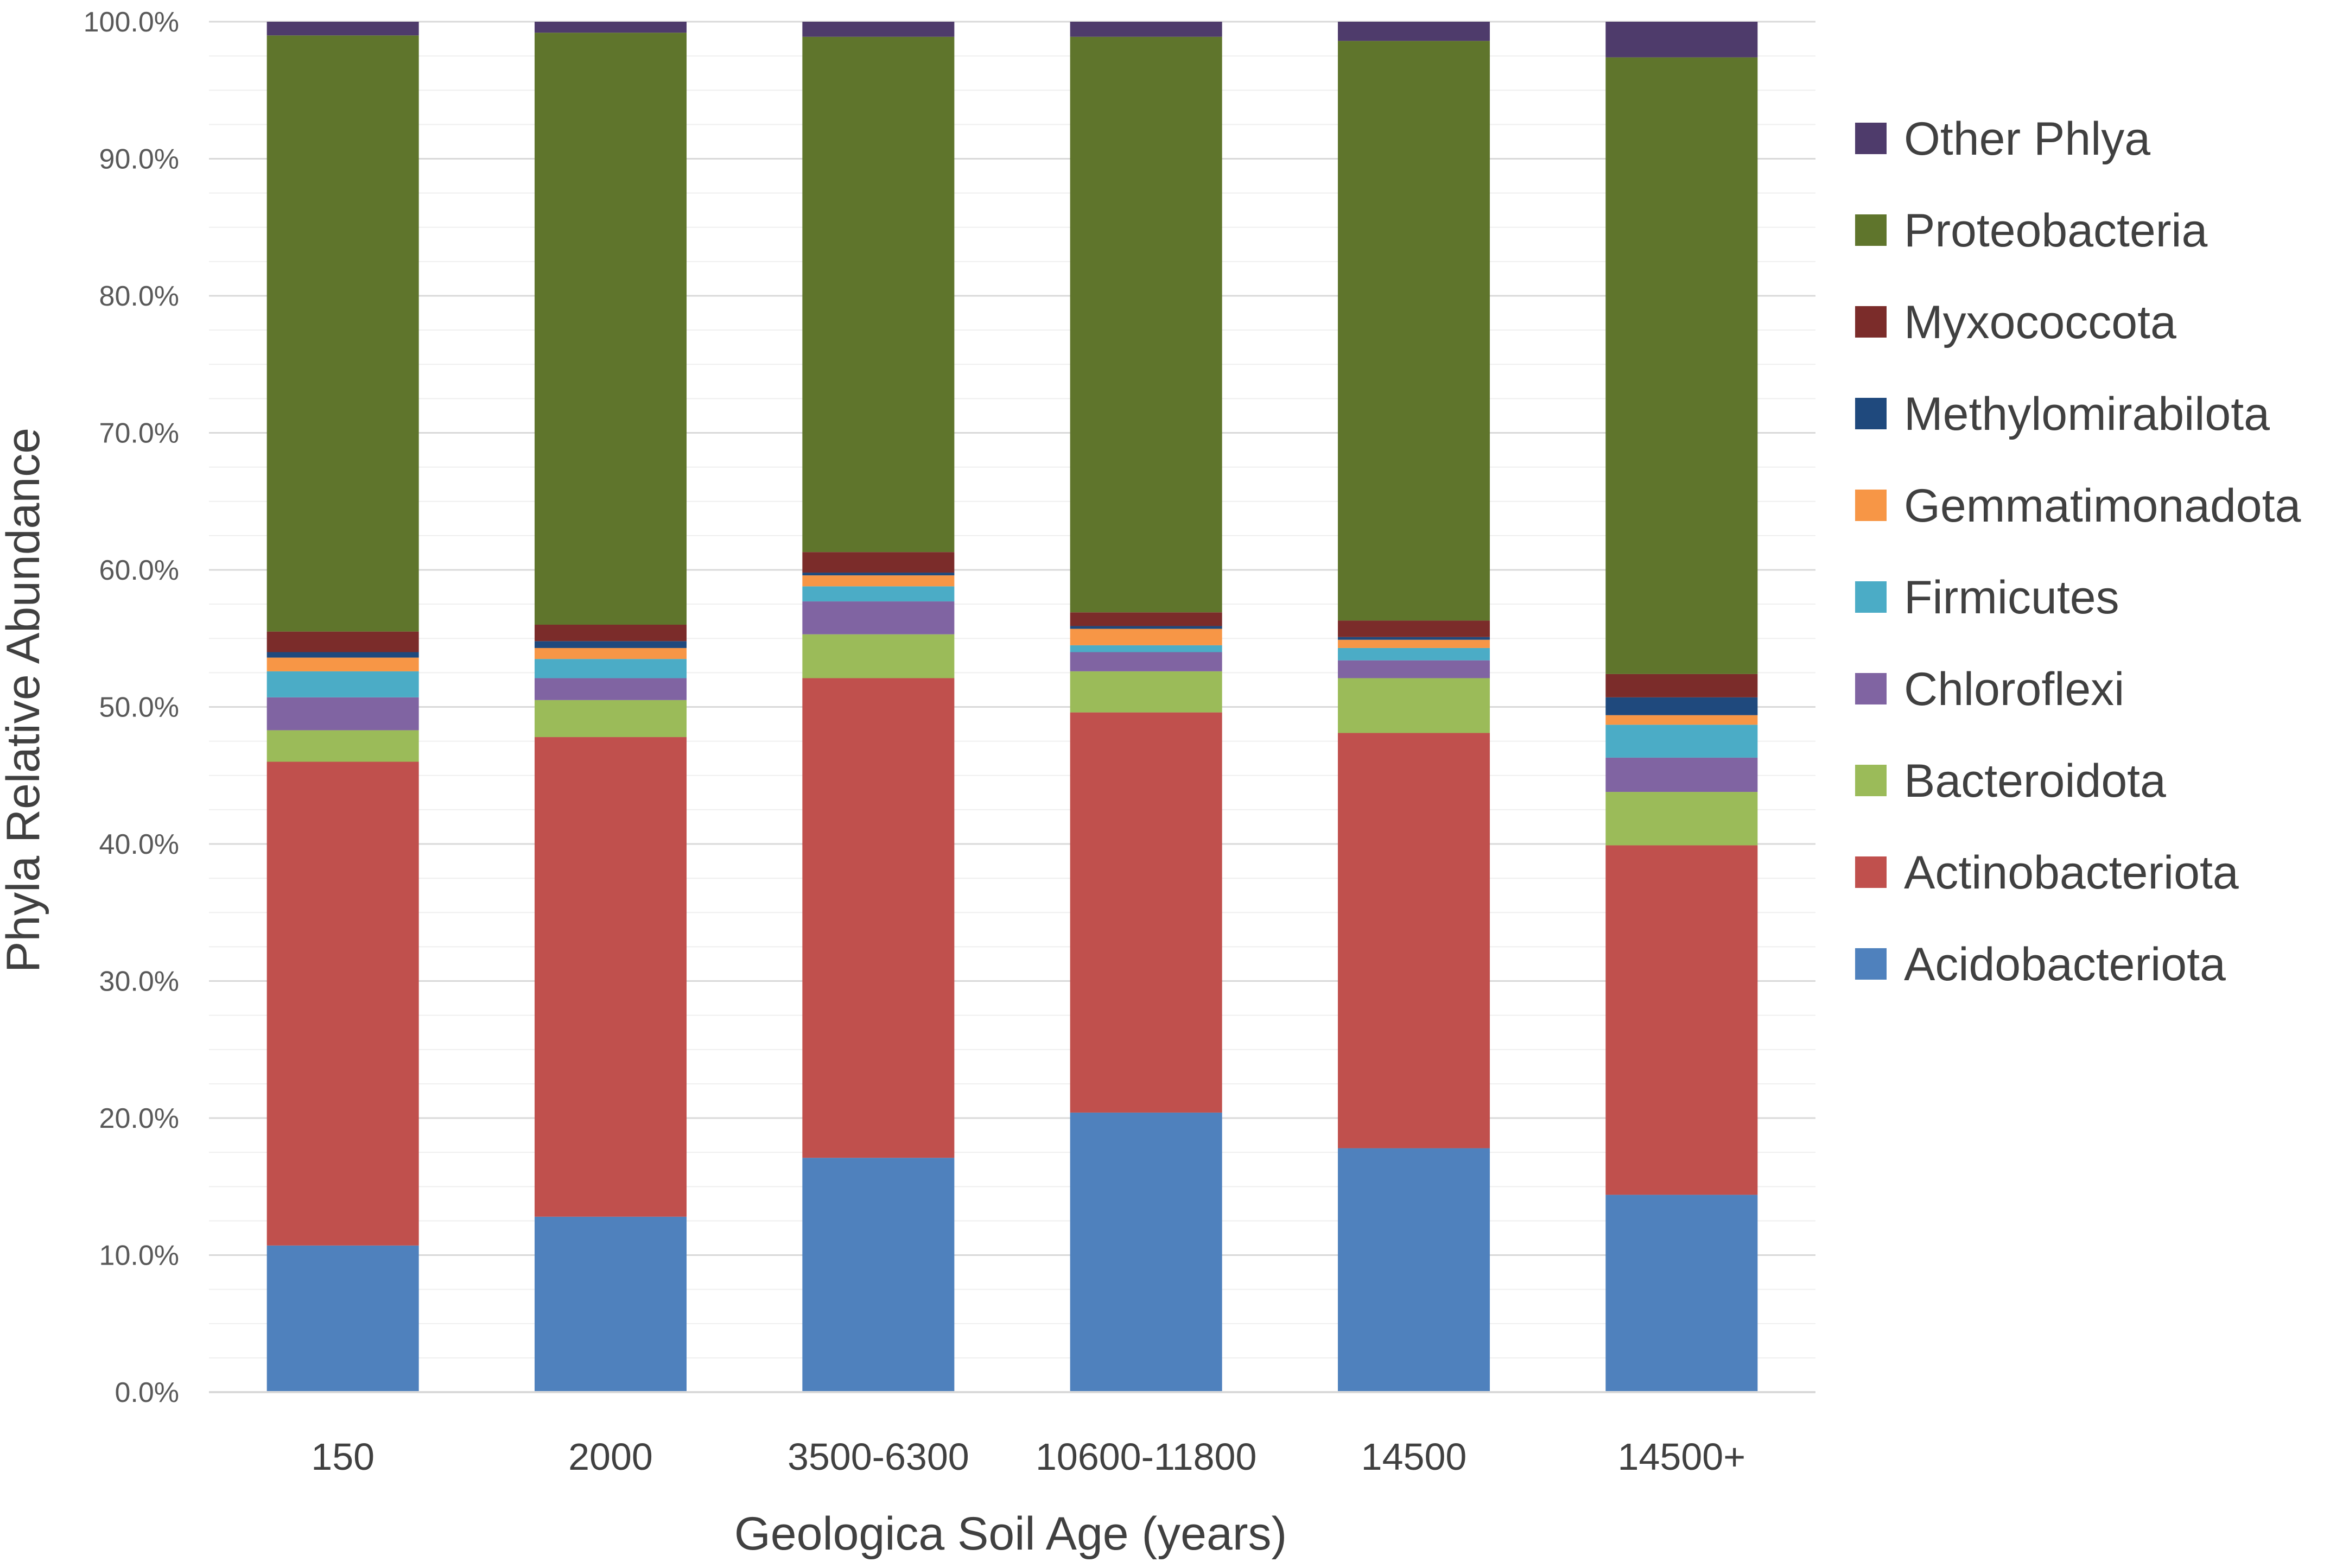 This screenshot has width=2349, height=1568. I want to click on legend-label: Myxococcota, so click(2040, 322).